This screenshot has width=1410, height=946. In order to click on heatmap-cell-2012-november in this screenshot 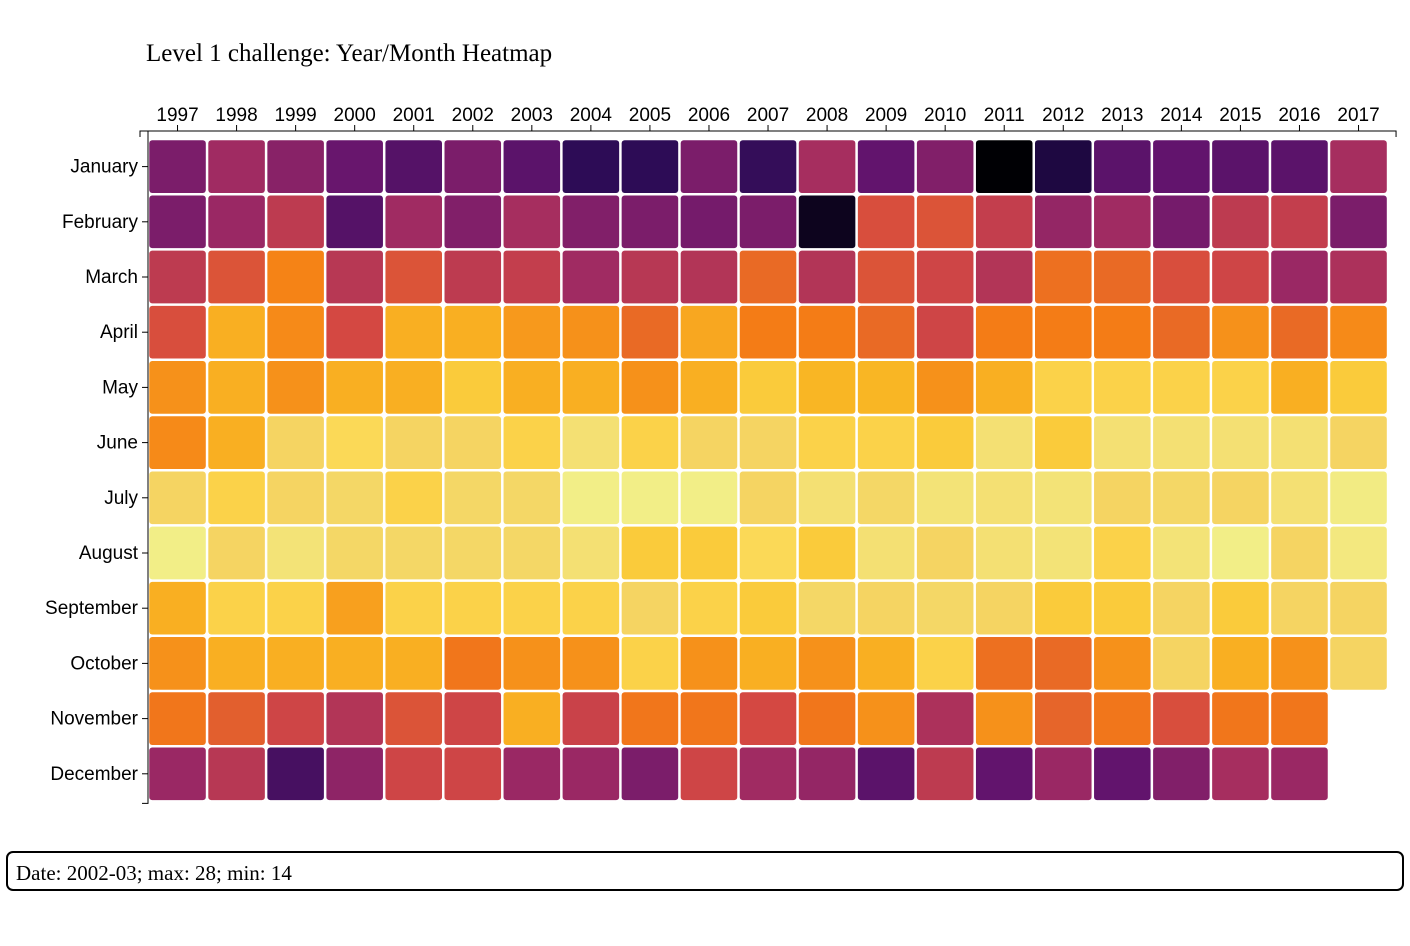, I will do `click(1063, 718)`.